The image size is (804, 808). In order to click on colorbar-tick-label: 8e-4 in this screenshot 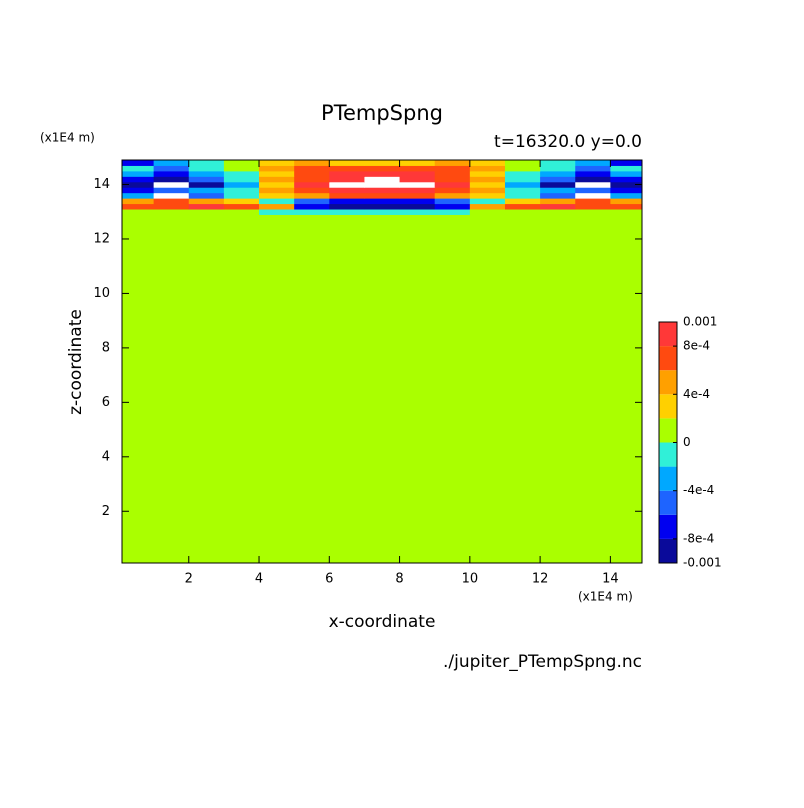, I will do `click(696, 346)`.